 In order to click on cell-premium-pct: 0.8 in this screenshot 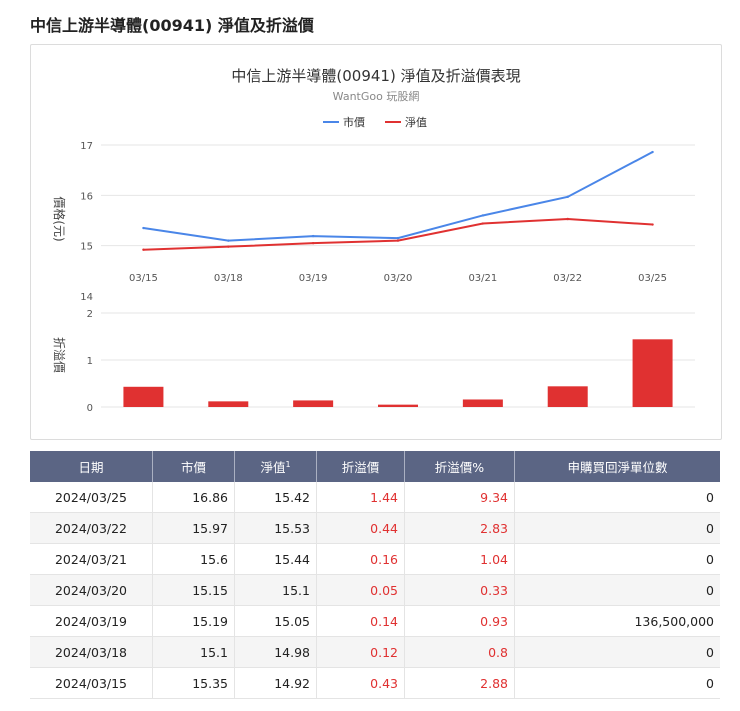, I will do `click(459, 652)`.